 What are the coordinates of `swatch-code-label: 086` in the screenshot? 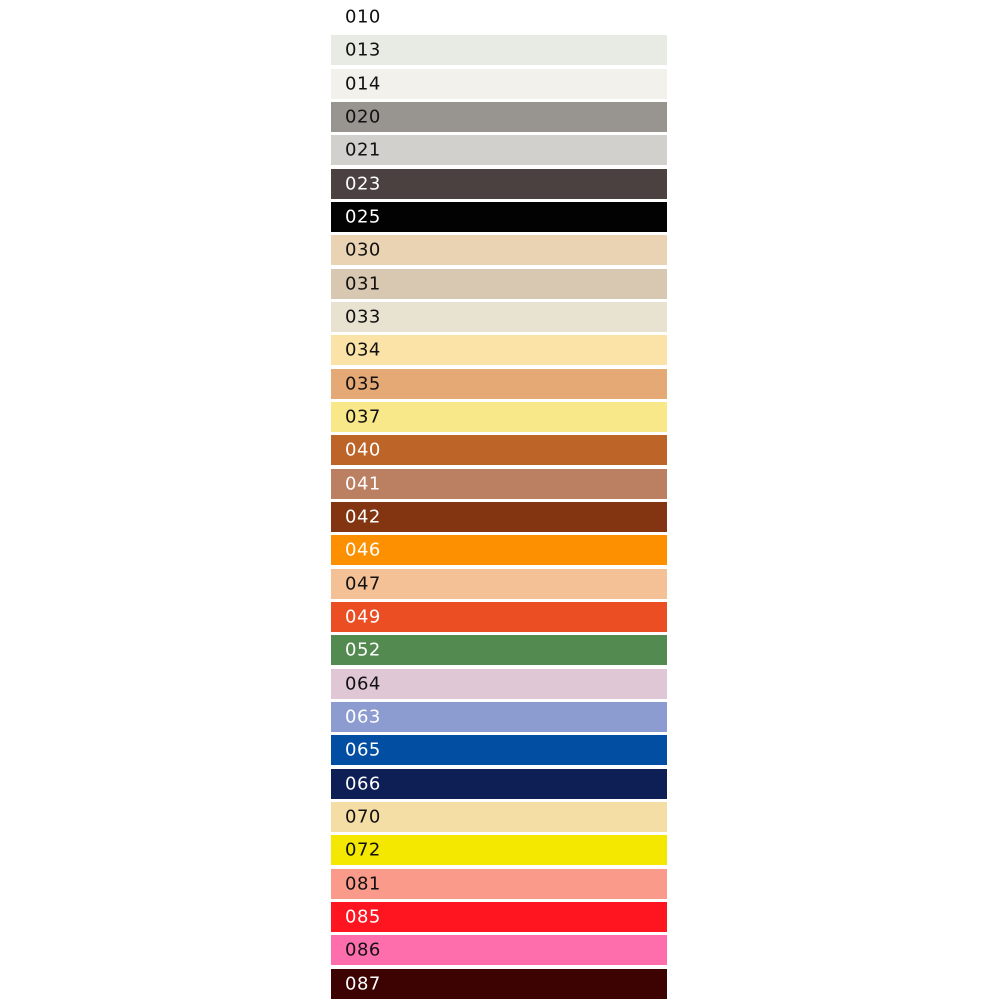 It's located at (363, 950).